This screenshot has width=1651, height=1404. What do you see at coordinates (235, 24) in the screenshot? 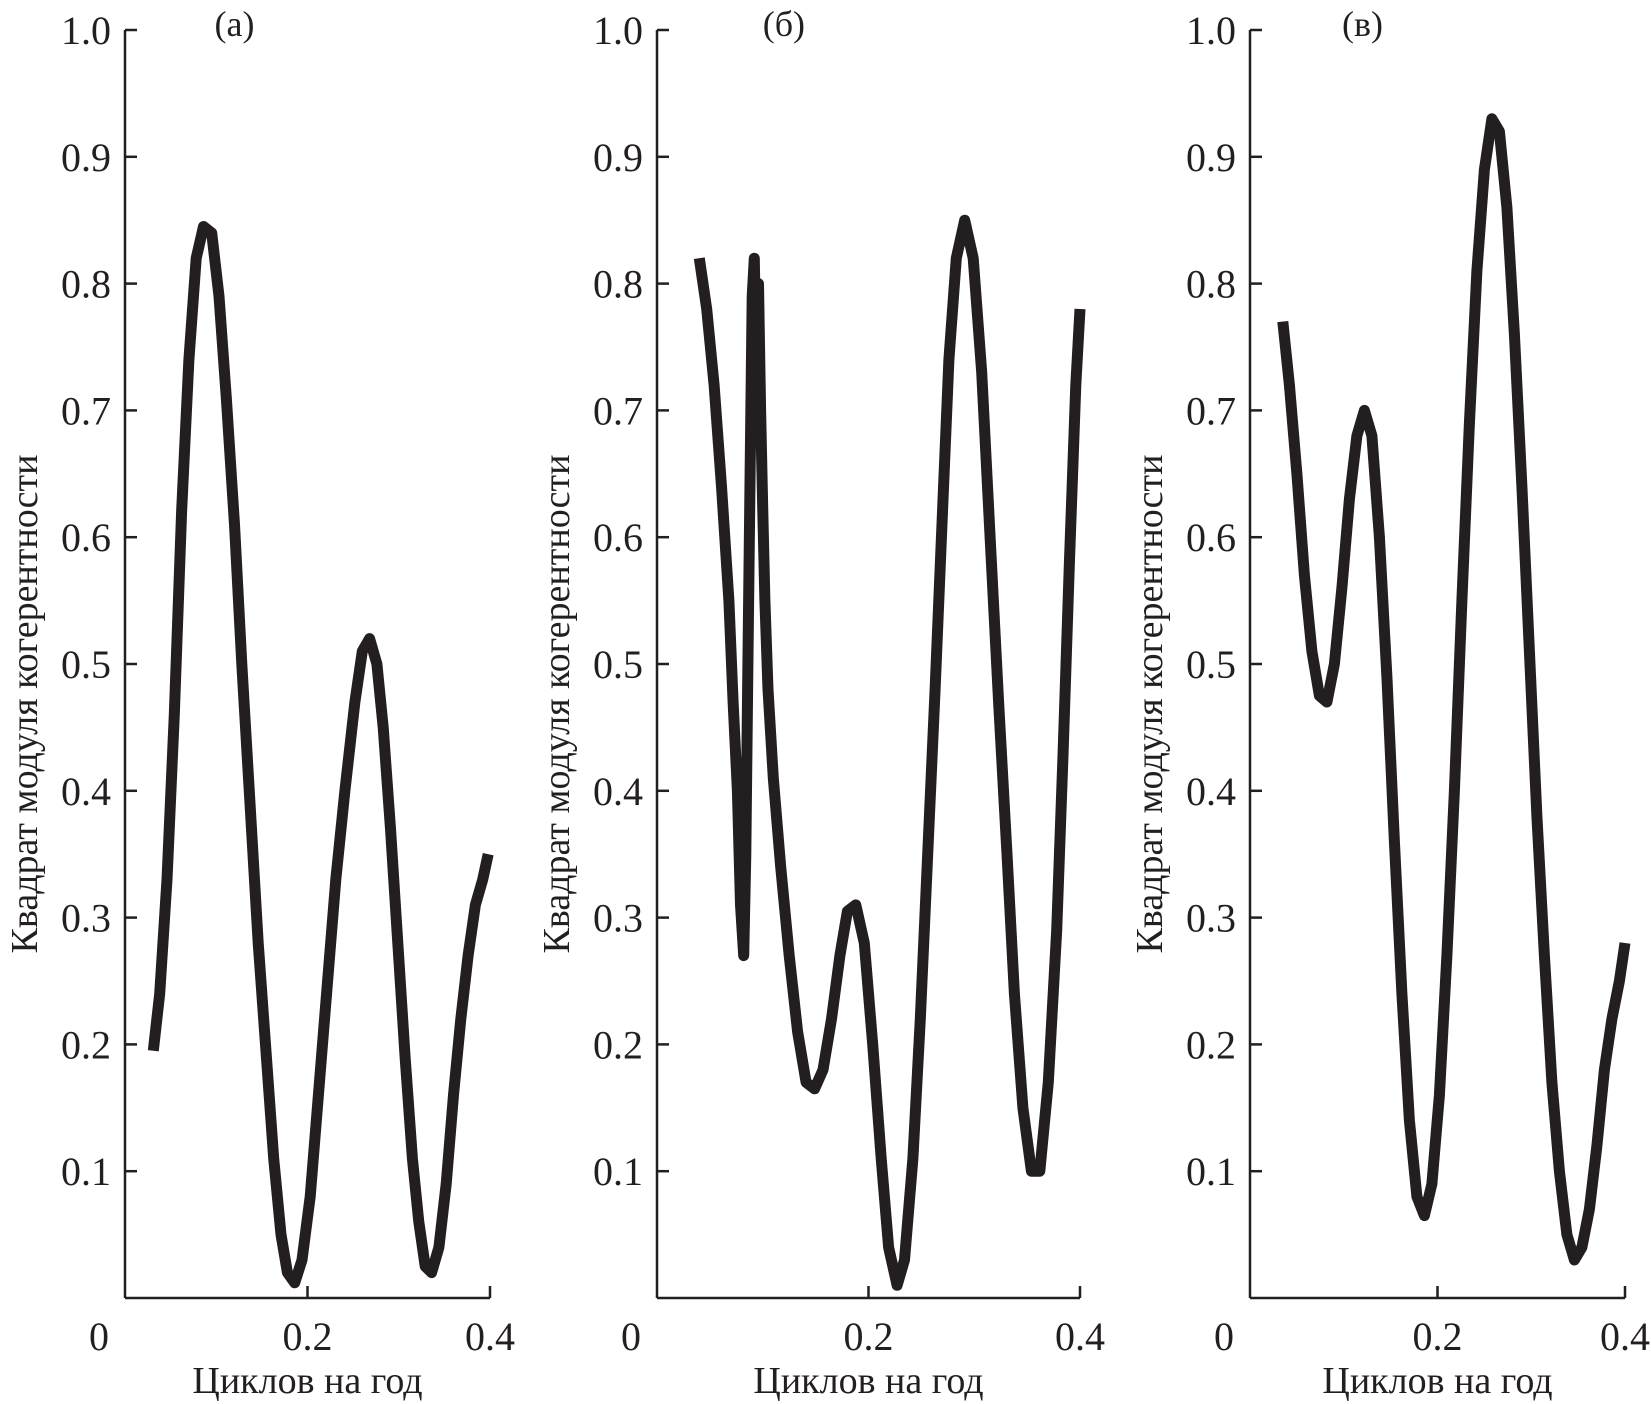
I see `panel-label: (а)` at bounding box center [235, 24].